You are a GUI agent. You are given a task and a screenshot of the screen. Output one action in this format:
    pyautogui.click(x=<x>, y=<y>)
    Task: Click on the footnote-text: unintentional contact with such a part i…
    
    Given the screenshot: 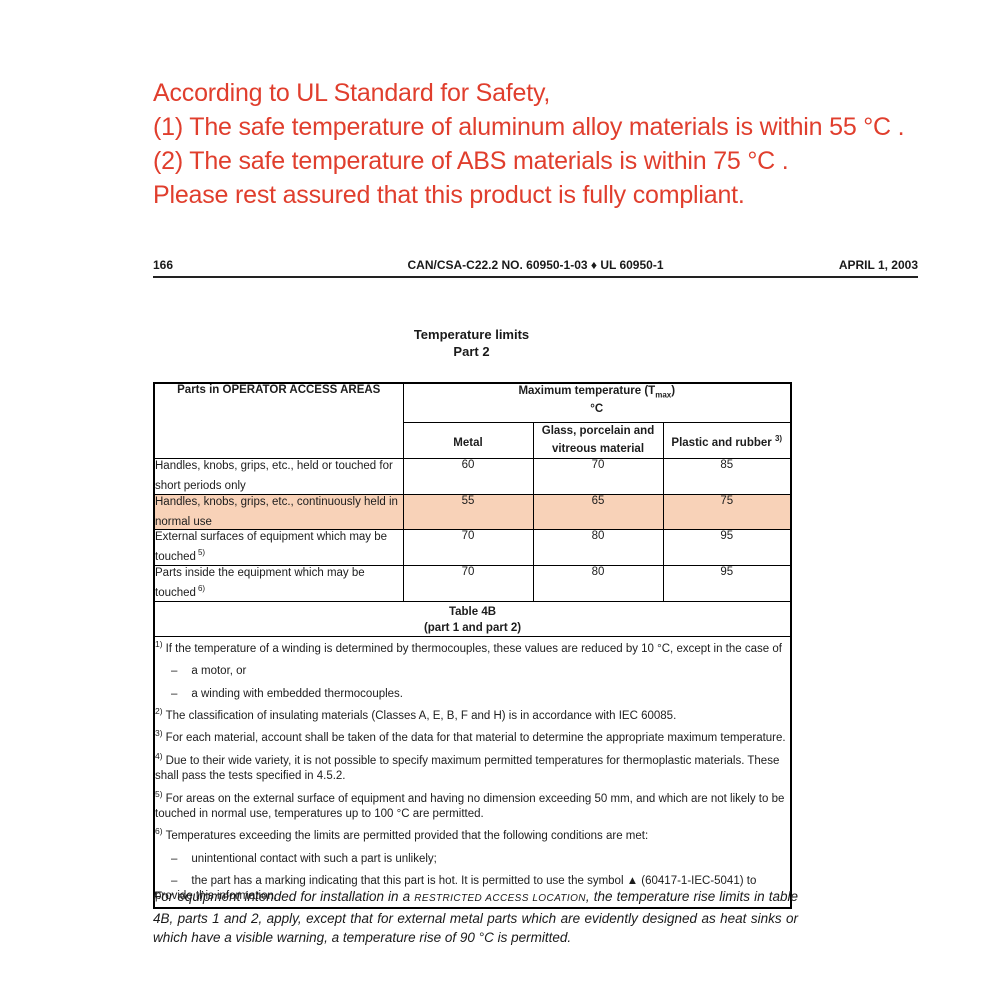 What is the action you would take?
    pyautogui.click(x=314, y=858)
    